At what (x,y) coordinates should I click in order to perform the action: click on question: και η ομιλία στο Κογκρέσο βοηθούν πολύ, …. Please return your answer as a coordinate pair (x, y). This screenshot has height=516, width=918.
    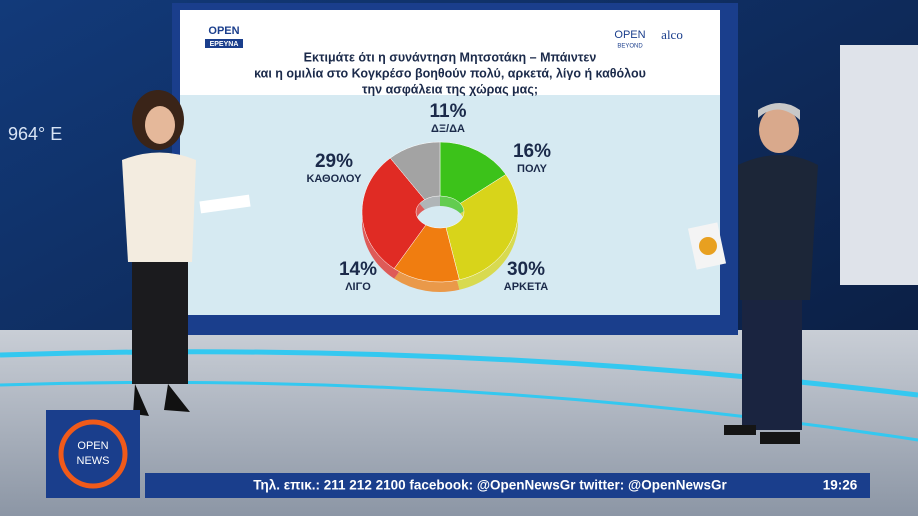
    Looking at the image, I should click on (450, 73).